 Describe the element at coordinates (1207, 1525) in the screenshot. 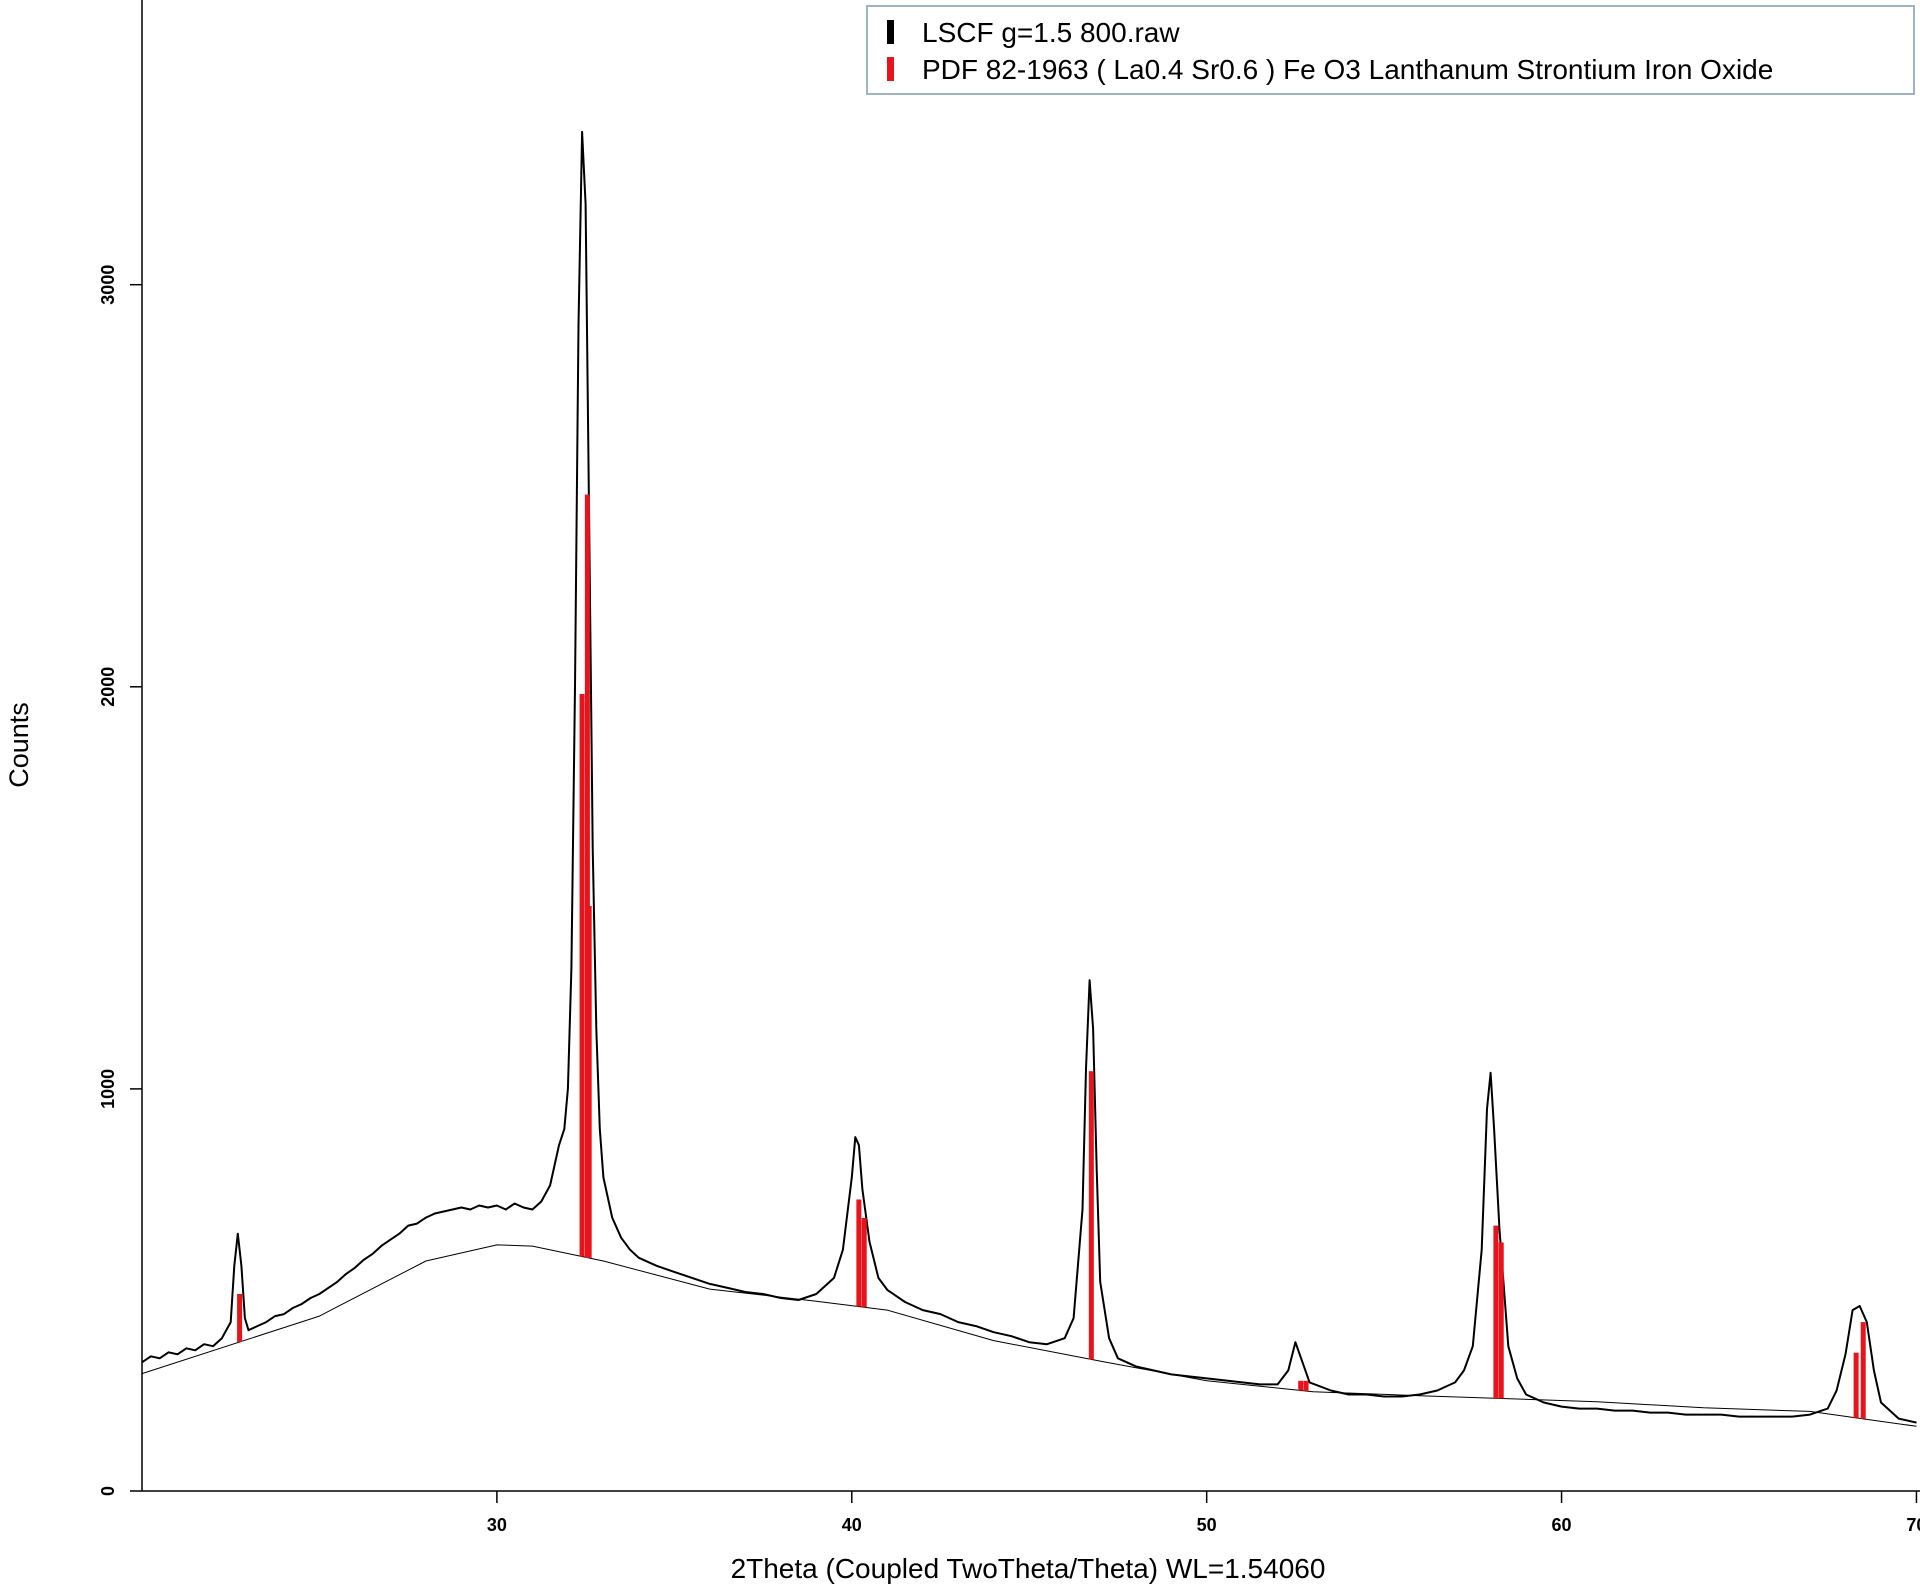

I see `x-tick-label: 50` at that location.